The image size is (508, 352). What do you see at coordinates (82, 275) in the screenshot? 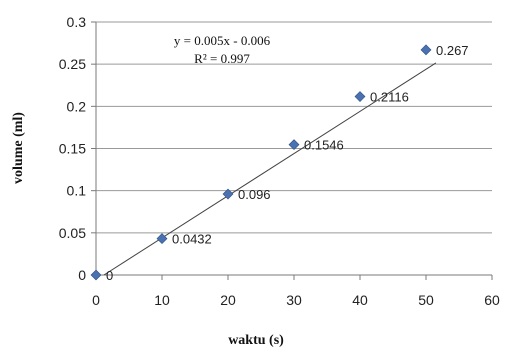
I see `y-tick-label: 0` at bounding box center [82, 275].